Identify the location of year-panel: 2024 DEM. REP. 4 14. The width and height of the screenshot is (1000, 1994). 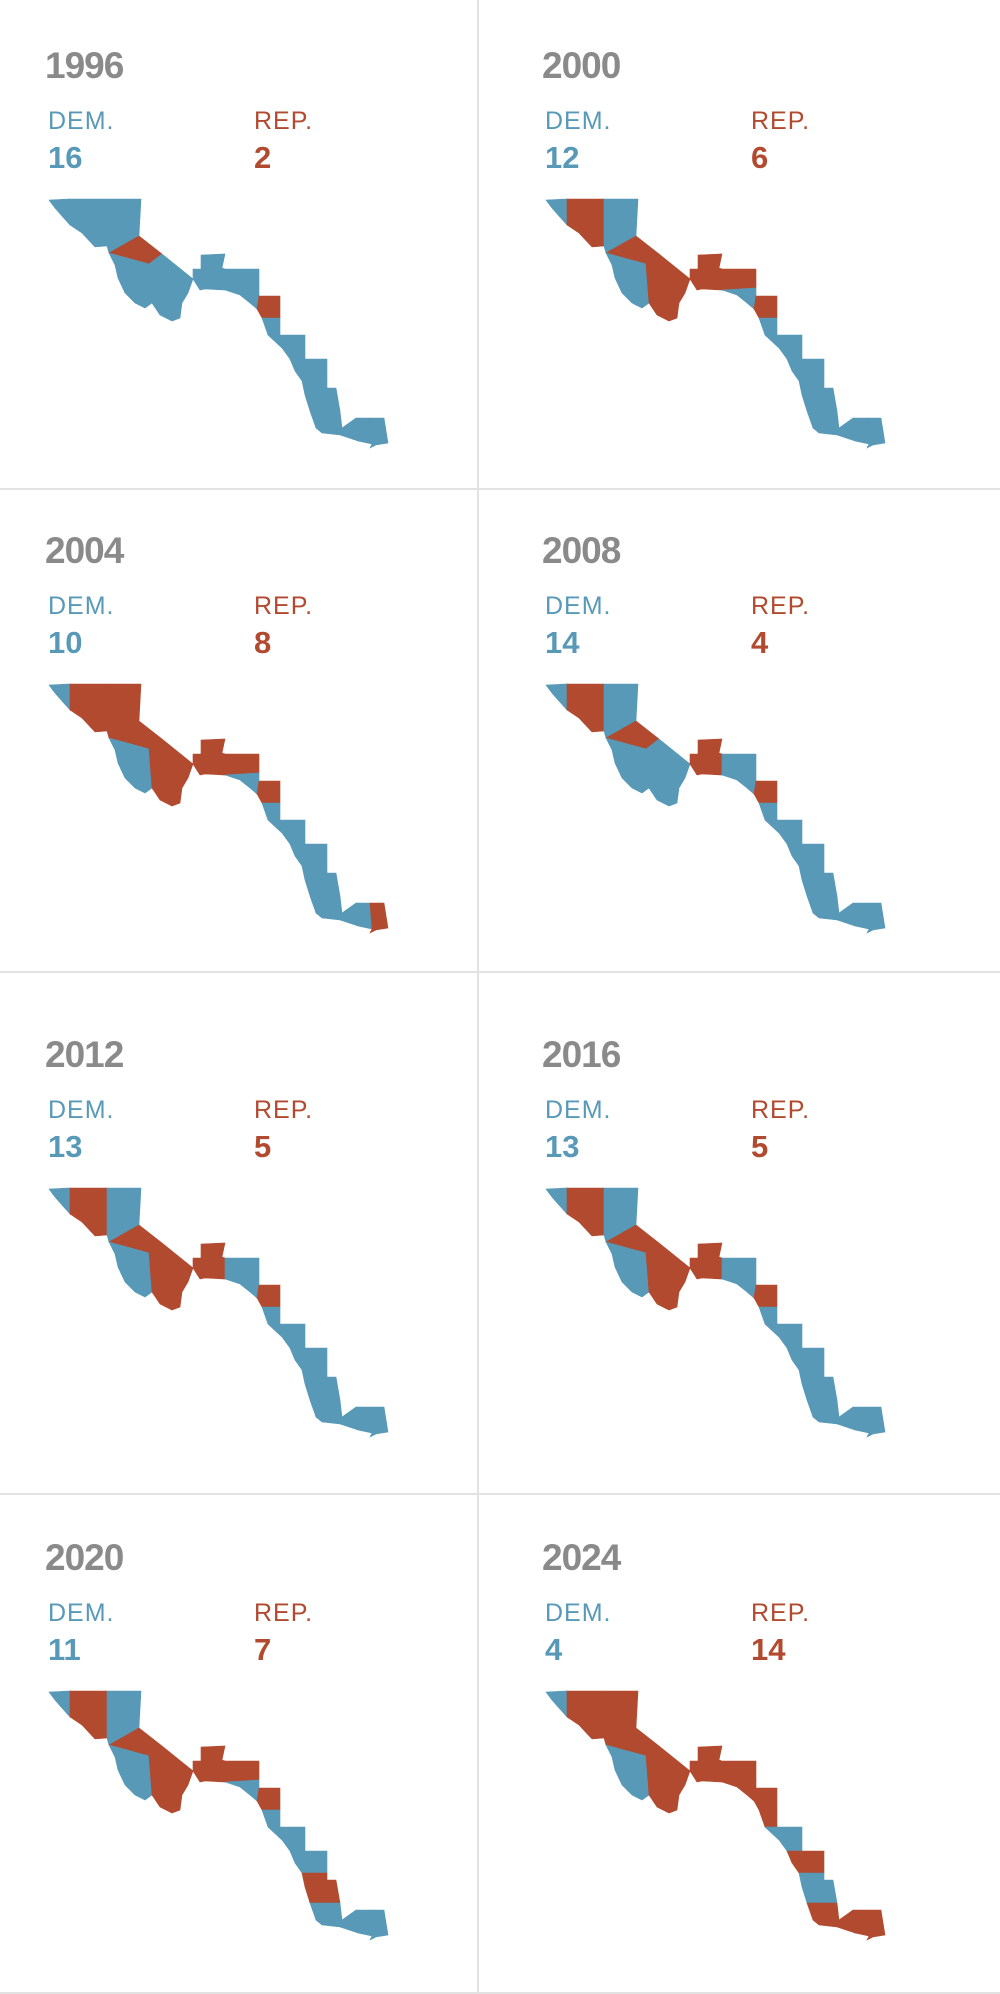
(718, 1743).